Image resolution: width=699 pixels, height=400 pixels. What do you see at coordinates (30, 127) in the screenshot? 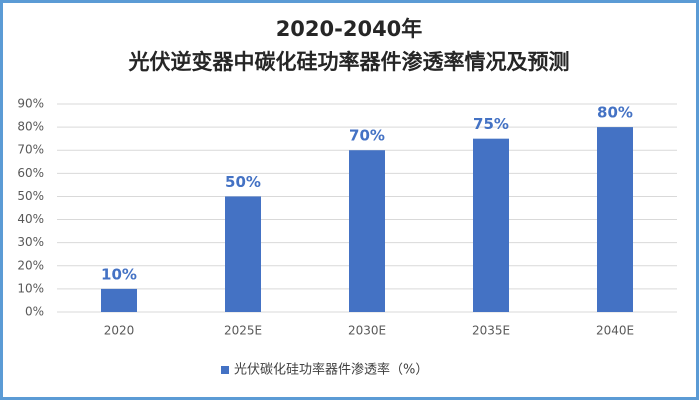
I see `y-tick-label: 80%` at bounding box center [30, 127].